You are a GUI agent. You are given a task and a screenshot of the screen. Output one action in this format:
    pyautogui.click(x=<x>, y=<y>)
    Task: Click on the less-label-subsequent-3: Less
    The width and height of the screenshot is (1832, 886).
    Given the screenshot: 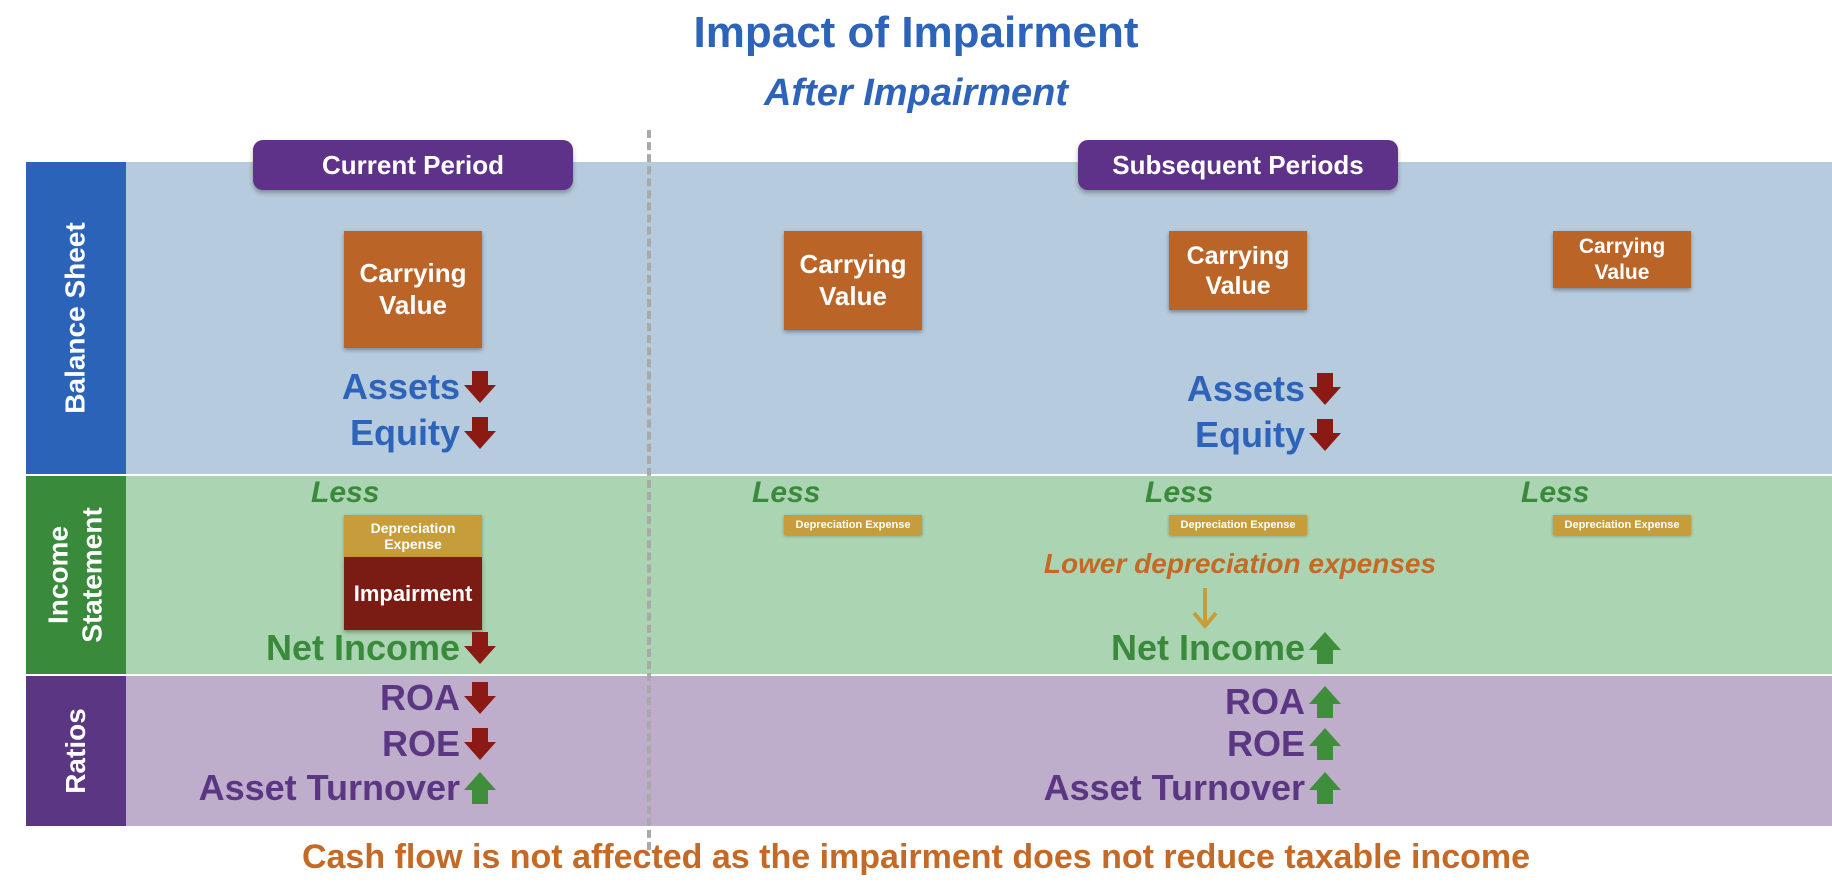 What is the action you would take?
    pyautogui.click(x=1555, y=492)
    